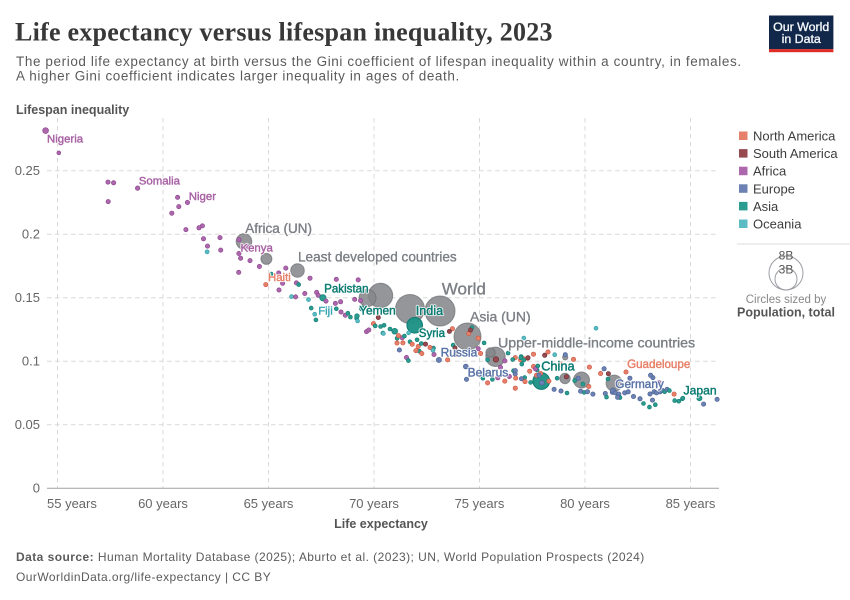 The image size is (850, 600). Describe the element at coordinates (700, 391) in the screenshot. I see `svg-text: Japan` at that location.